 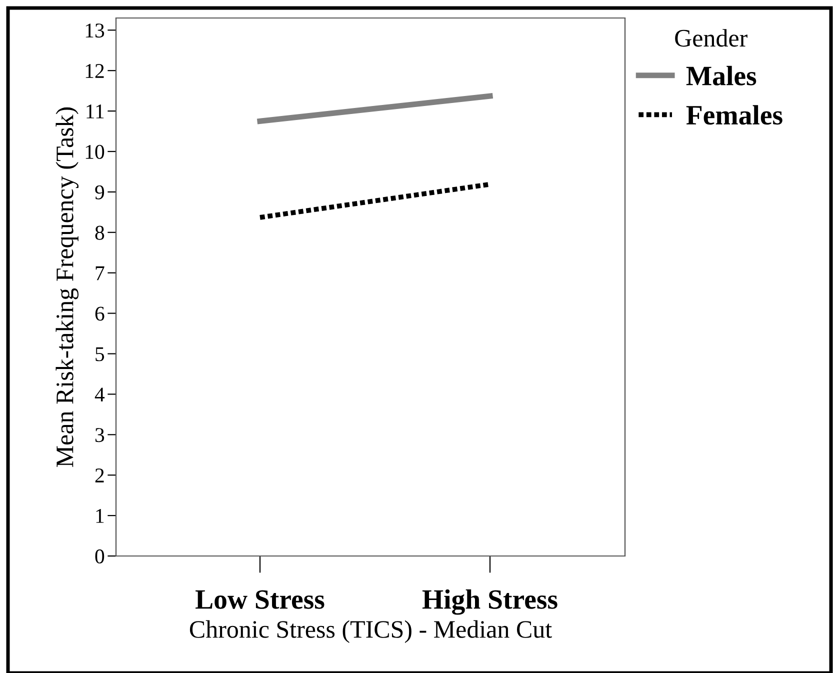 I want to click on y-tick-label: 8, so click(x=99, y=233).